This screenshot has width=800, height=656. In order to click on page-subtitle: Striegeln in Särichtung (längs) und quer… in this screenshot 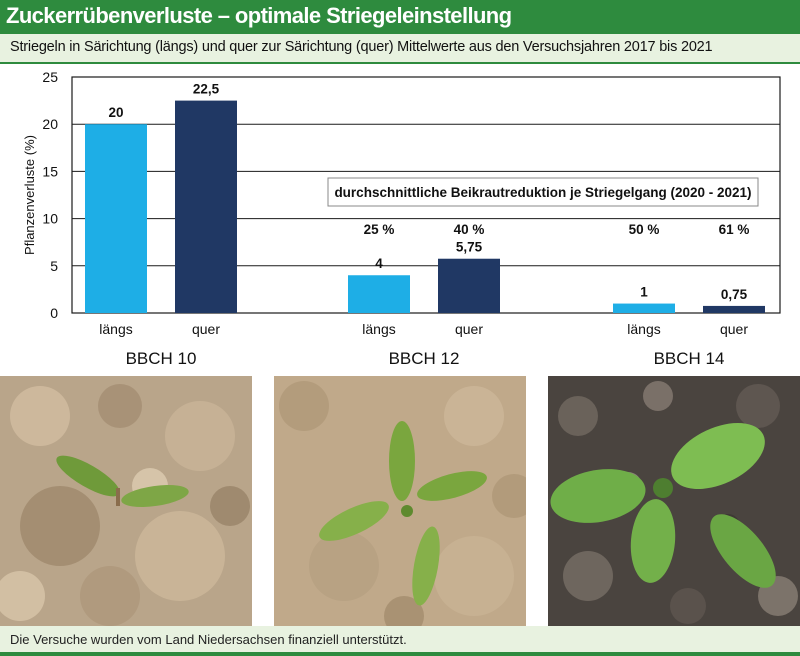, I will do `click(361, 47)`.